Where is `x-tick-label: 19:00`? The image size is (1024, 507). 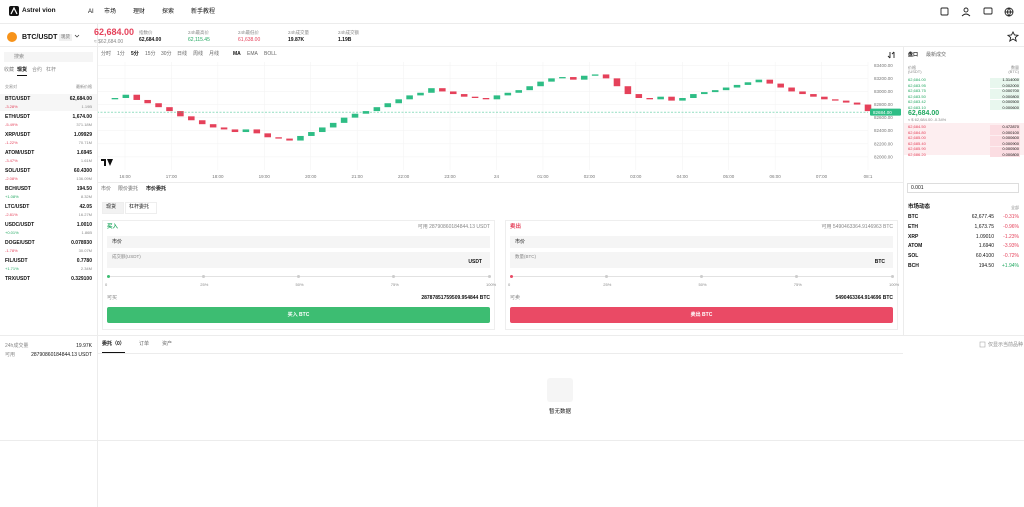
x-tick-label: 19:00 is located at coordinates (265, 176).